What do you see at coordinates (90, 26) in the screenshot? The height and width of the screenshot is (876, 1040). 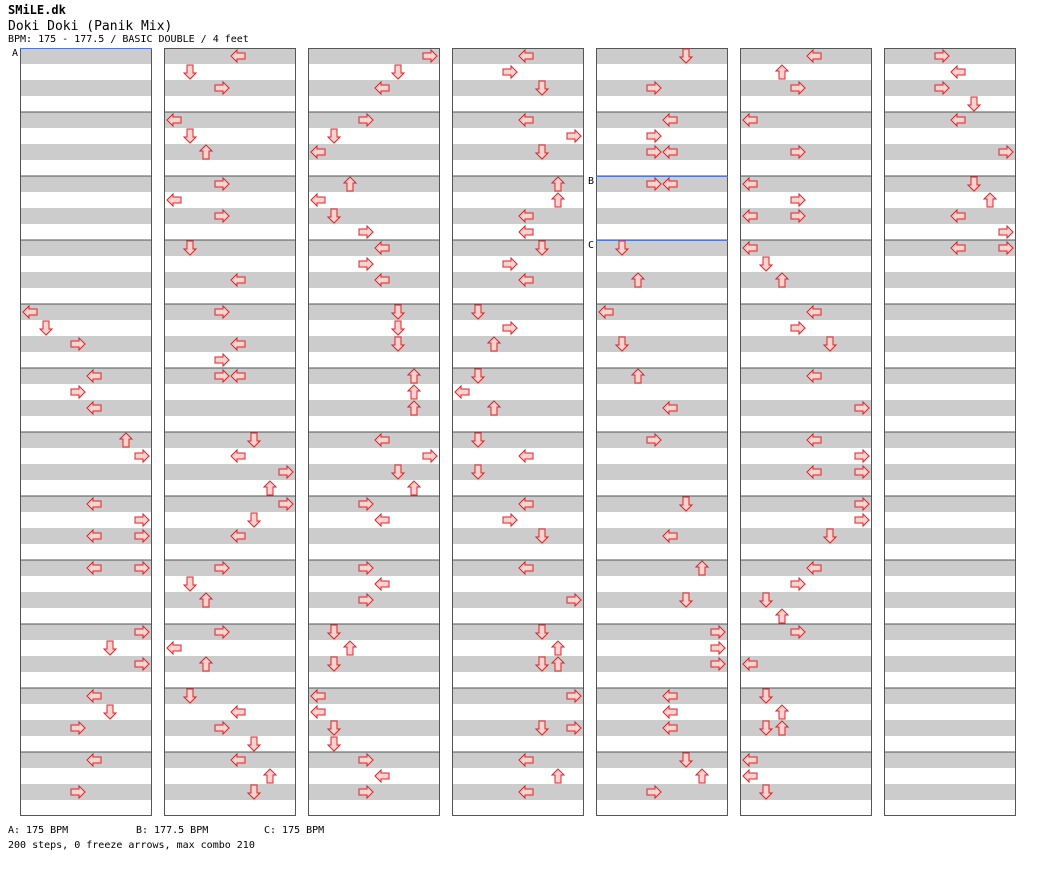 I see `song-title: Doki Doki (Panik Mix)` at bounding box center [90, 26].